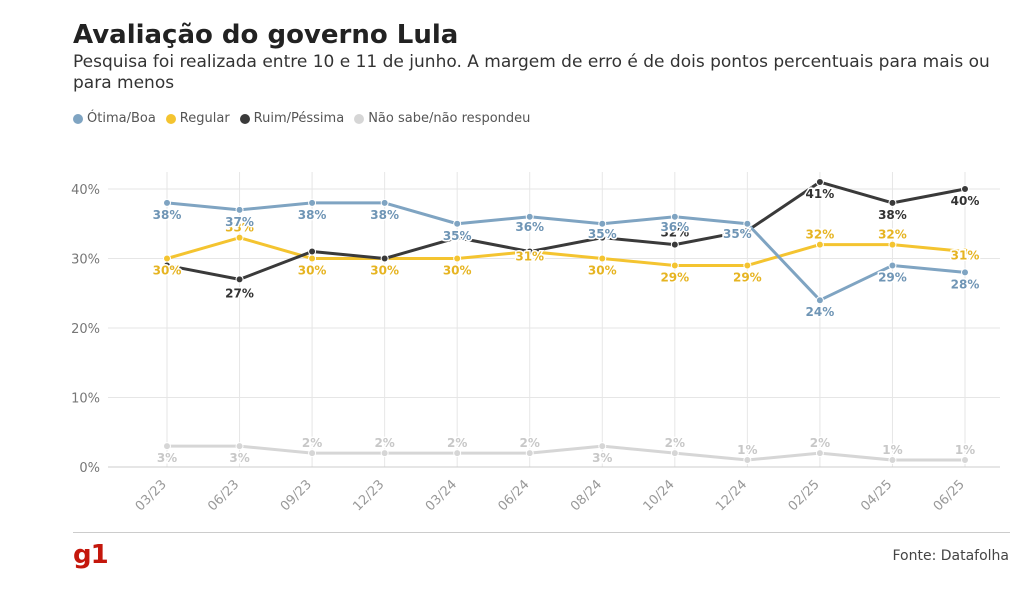 Image resolution: width=1024 pixels, height=595 pixels. What do you see at coordinates (359, 118) in the screenshot?
I see `legend-swatch-nao-sabe` at bounding box center [359, 118].